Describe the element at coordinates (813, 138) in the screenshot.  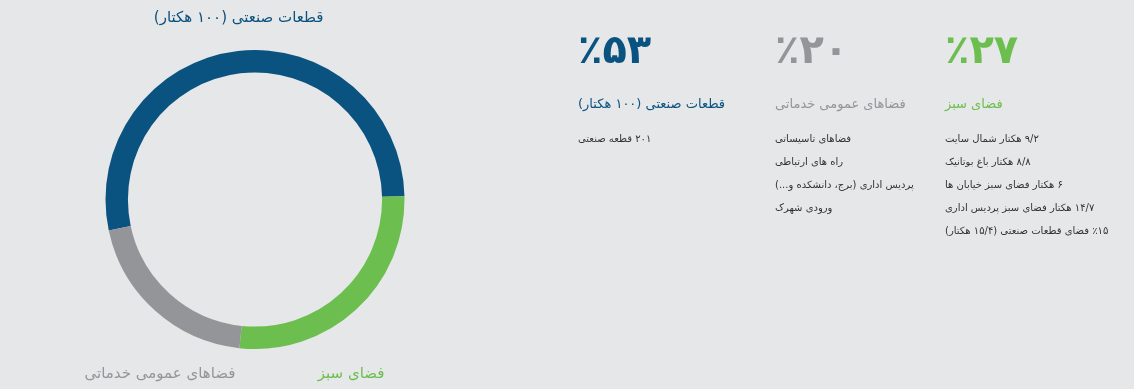
I see `text: فضاهای تاسیساتی` at that location.